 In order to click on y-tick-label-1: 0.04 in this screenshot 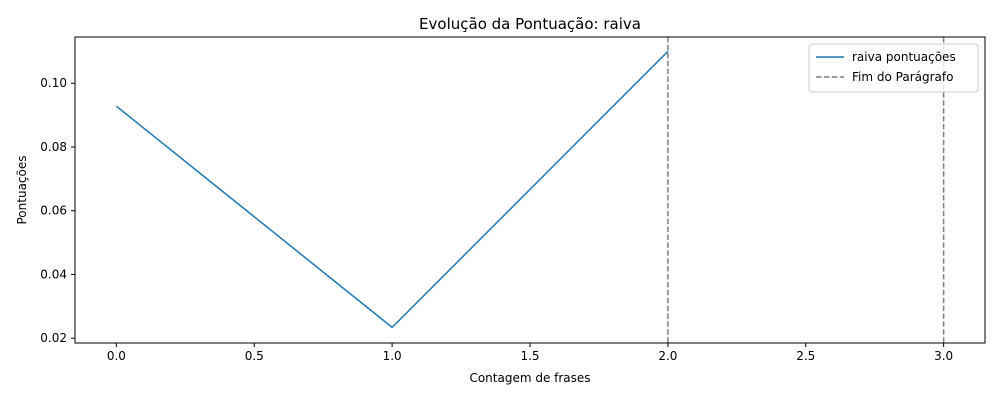, I will do `click(53, 274)`.